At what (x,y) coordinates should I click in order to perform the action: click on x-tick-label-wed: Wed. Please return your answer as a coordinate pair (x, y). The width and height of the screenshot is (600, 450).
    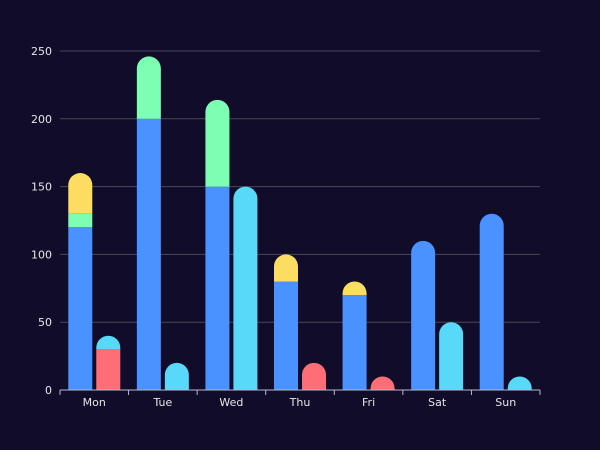
    Looking at the image, I should click on (231, 402).